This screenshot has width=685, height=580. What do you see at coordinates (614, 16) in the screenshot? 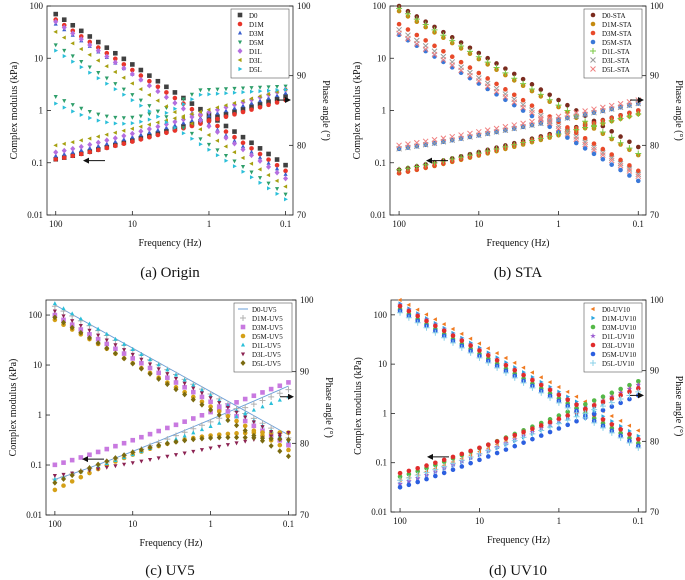
I see `legend-label: D0-STA` at bounding box center [614, 16].